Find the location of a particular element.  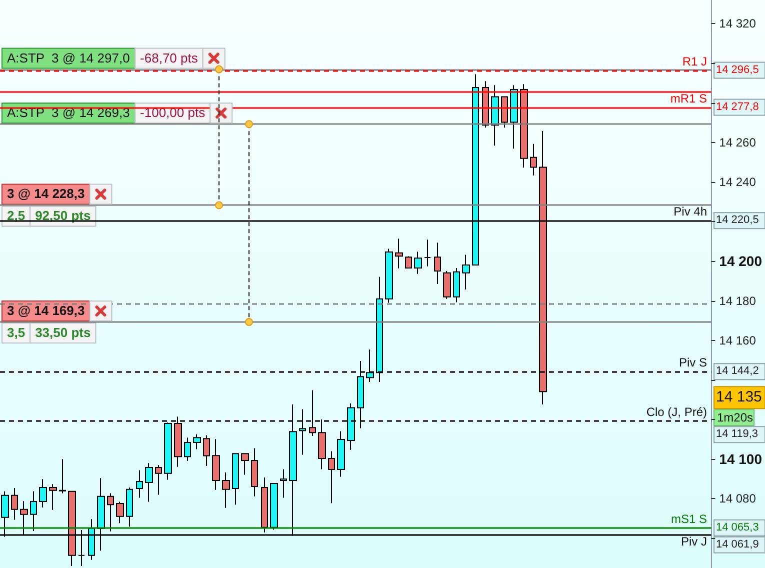

y-tick-label: 14 160 is located at coordinates (737, 340).